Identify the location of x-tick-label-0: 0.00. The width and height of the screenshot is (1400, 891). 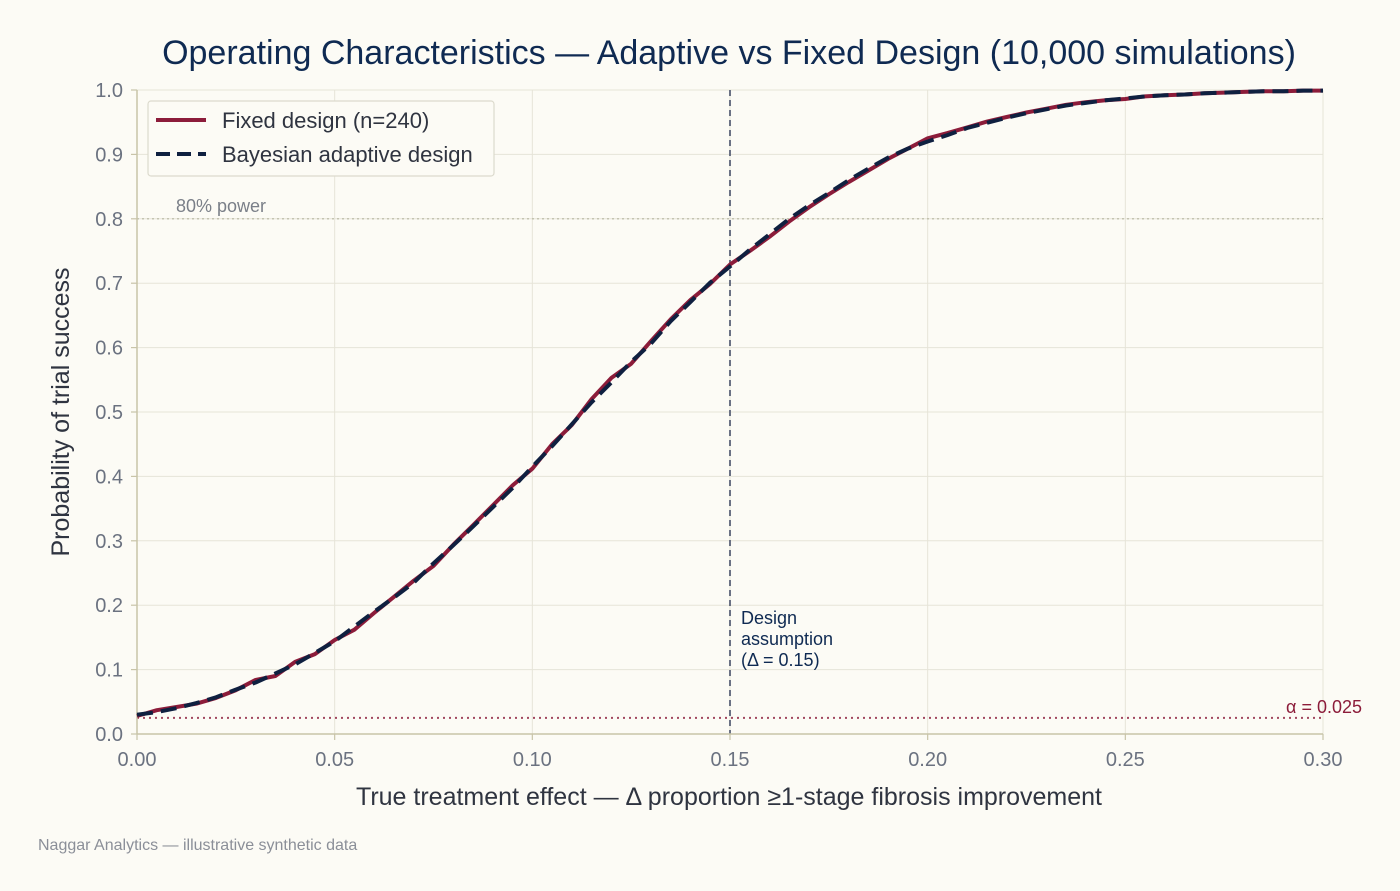
(137, 760).